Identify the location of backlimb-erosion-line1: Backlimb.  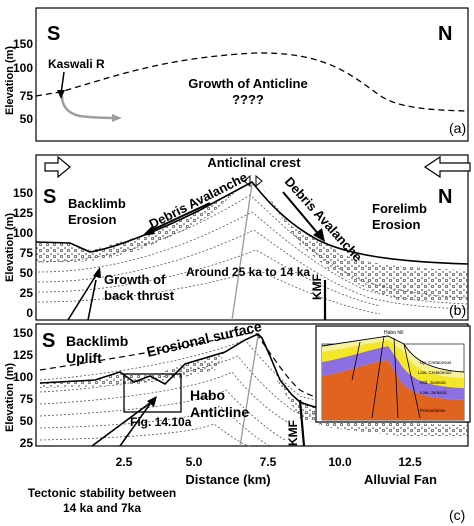
(97, 203).